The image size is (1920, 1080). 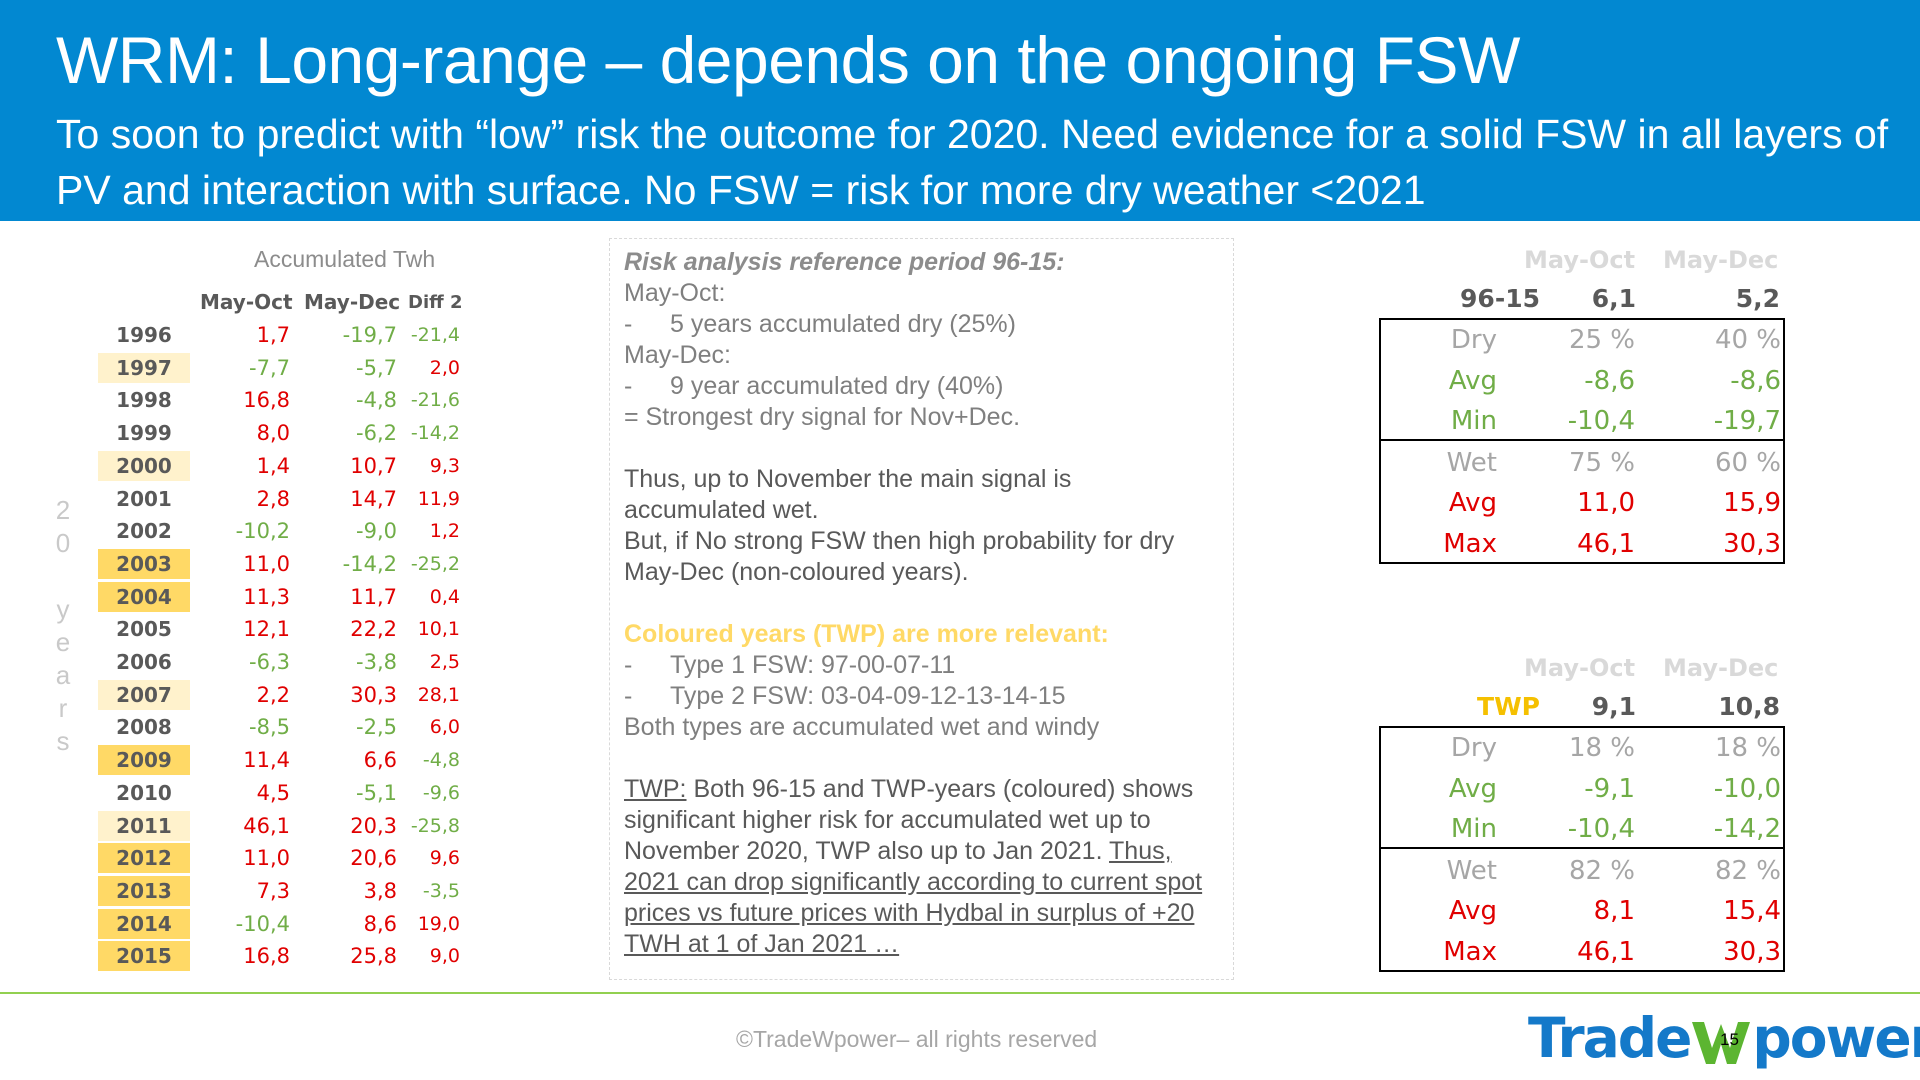 I want to click on stats-value: -19,7, so click(x=1747, y=421).